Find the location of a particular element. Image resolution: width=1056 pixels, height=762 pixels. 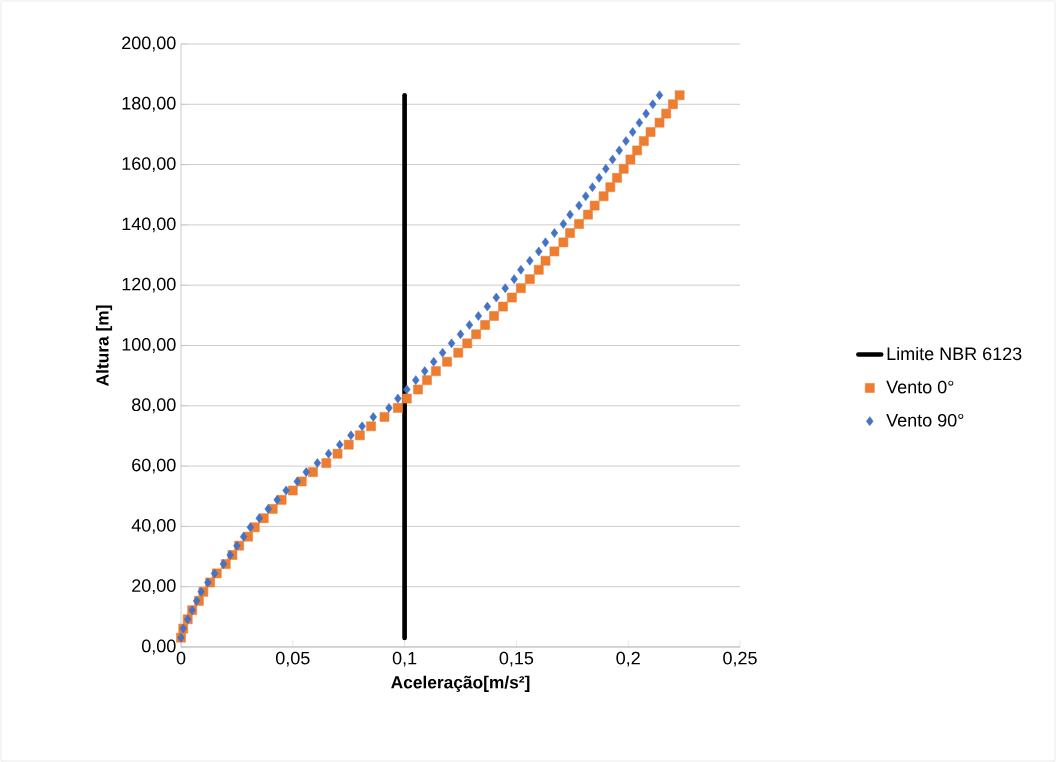

y-tick-label: 40,00 is located at coordinates (153, 526).